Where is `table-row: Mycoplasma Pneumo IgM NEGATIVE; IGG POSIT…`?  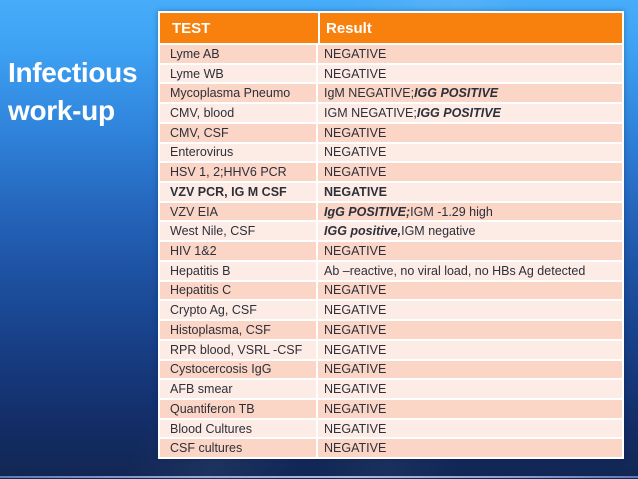
table-row: Mycoplasma Pneumo IgM NEGATIVE; IGG POSIT… is located at coordinates (391, 93).